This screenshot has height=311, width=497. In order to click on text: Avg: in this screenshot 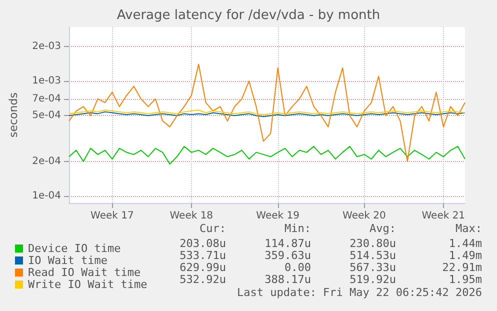, I will do `click(383, 228)`.